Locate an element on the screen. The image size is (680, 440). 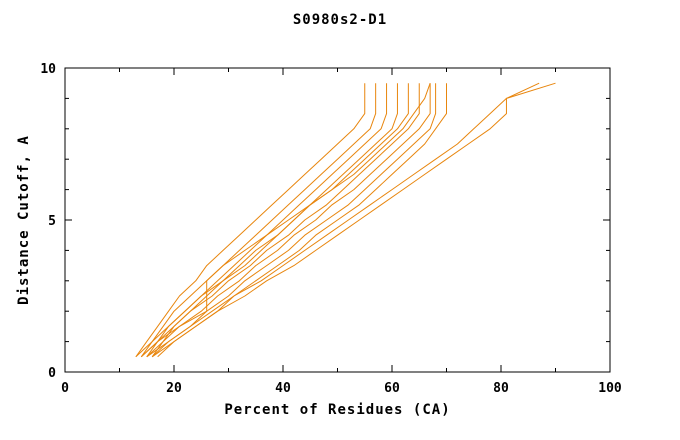
x-tick-label: 0 is located at coordinates (65, 388).